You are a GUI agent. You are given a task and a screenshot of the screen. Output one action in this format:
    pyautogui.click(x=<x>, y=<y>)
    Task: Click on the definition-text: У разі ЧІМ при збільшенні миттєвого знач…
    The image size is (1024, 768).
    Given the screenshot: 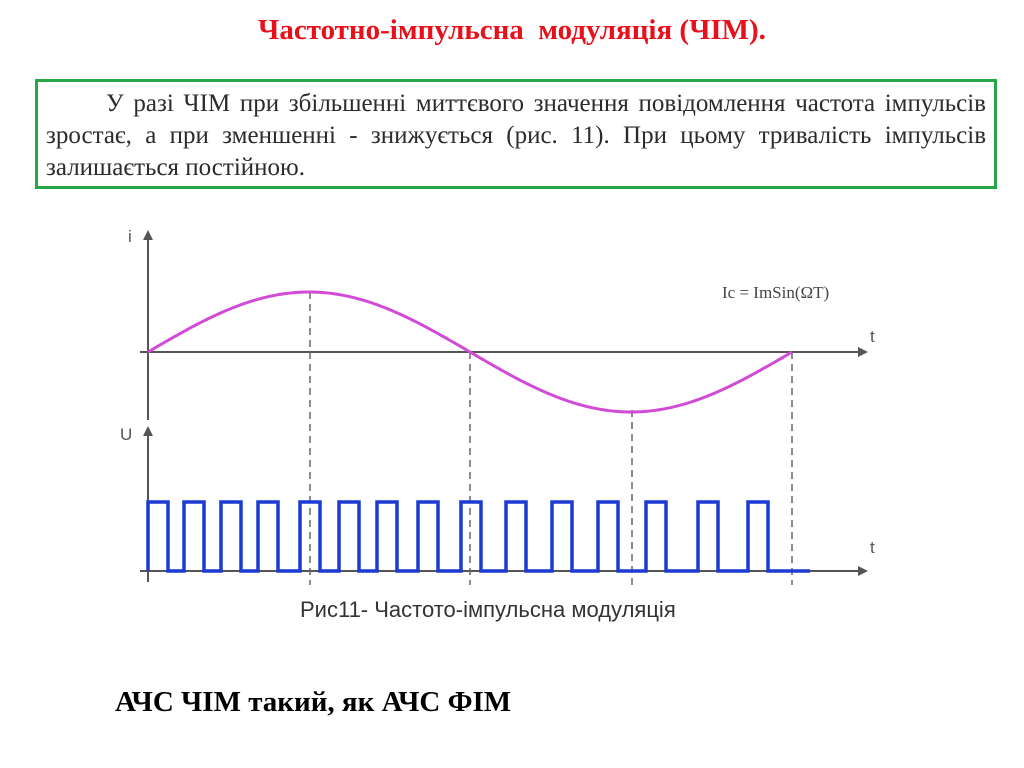 What is the action you would take?
    pyautogui.click(x=516, y=135)
    